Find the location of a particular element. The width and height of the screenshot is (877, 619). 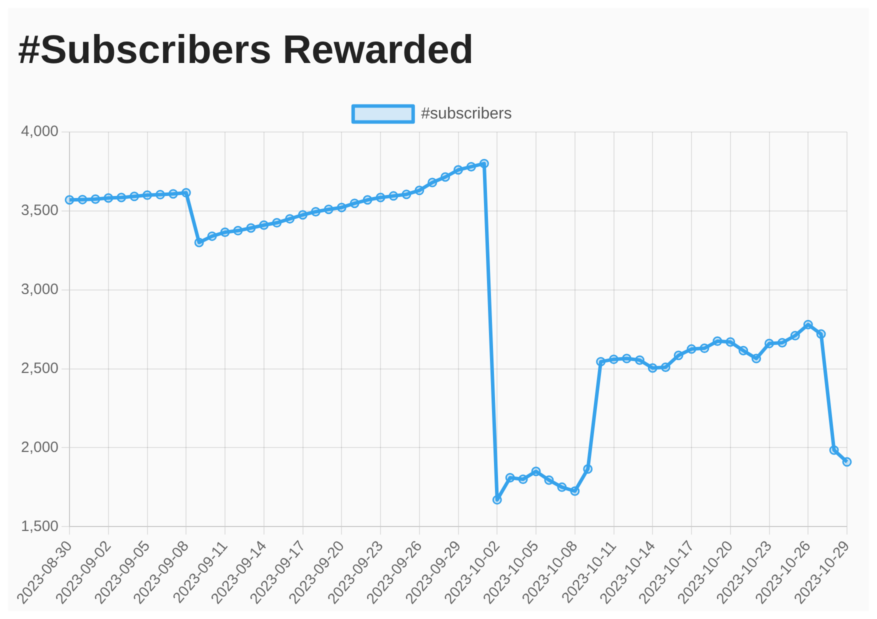

y-tick-label: 3,500 is located at coordinates (39, 211).